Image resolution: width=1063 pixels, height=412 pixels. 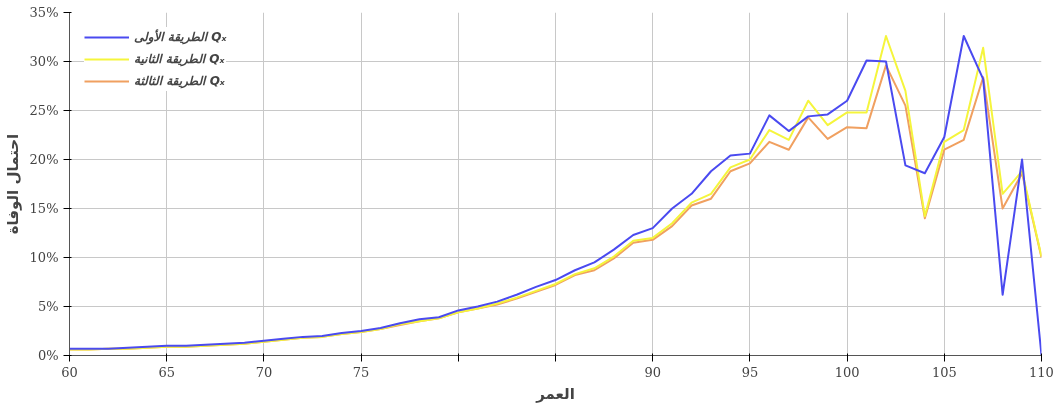 I want to click on x-tick-label: 75, so click(x=361, y=372).